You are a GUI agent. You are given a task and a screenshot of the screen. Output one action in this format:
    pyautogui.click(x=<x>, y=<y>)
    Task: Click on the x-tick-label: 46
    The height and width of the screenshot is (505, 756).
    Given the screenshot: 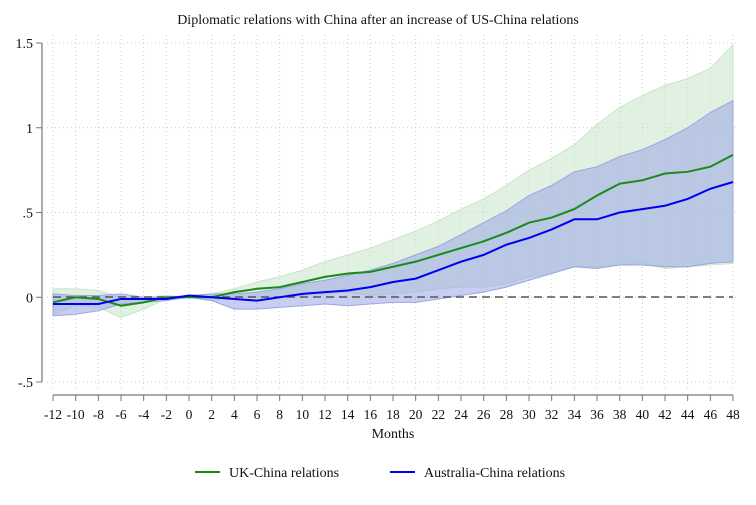 What is the action you would take?
    pyautogui.click(x=711, y=414)
    